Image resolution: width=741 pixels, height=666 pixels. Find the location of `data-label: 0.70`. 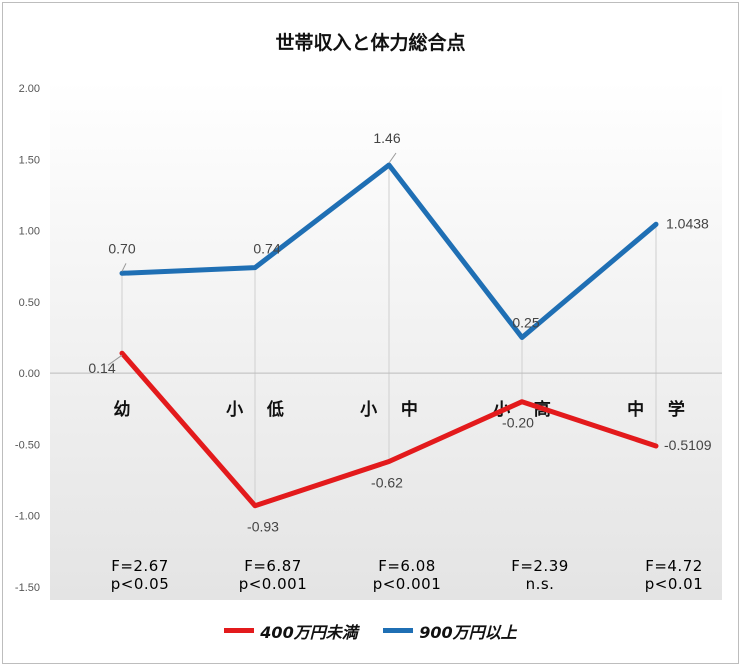

data-label: 0.70 is located at coordinates (121, 248).